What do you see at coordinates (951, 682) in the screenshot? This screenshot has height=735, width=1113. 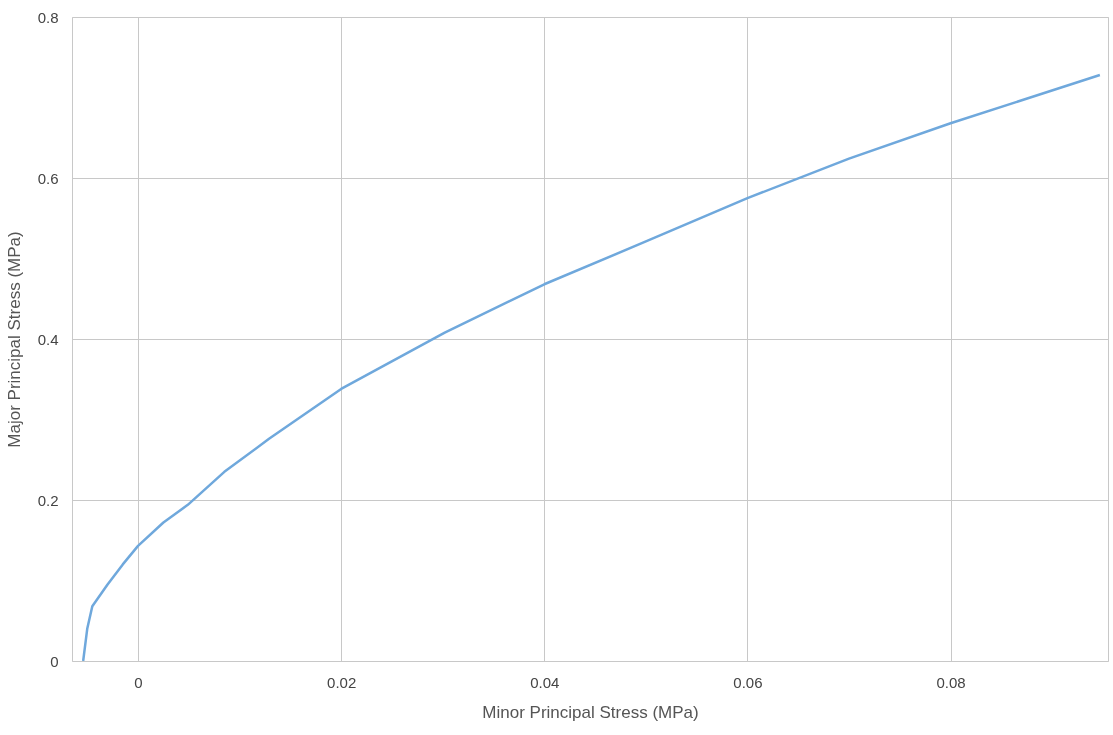 I see `x-tick-label: 0.08` at bounding box center [951, 682].